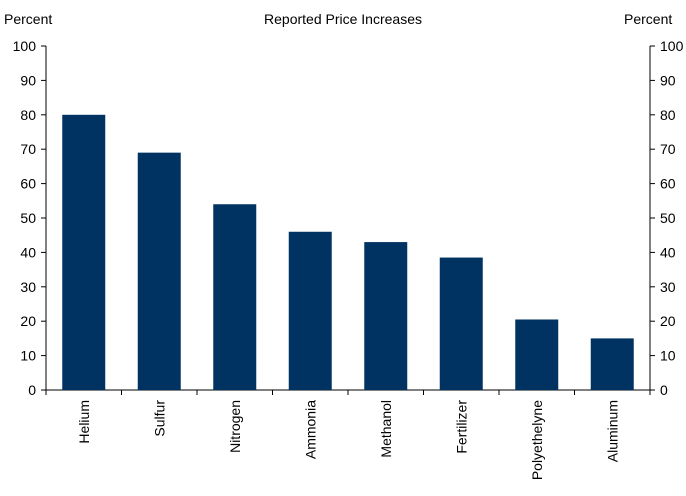  I want to click on y-axis-label-right: Percent, so click(648, 19).